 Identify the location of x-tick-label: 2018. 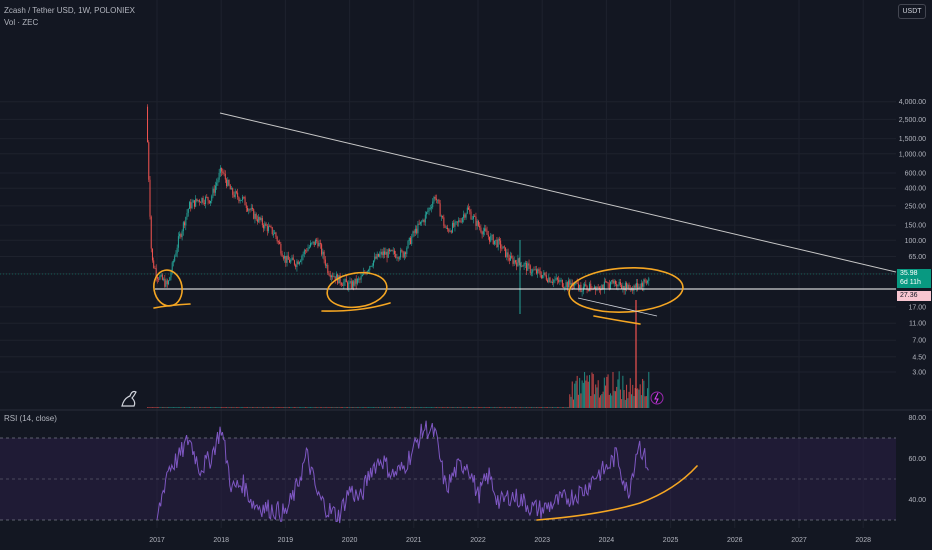
(221, 540).